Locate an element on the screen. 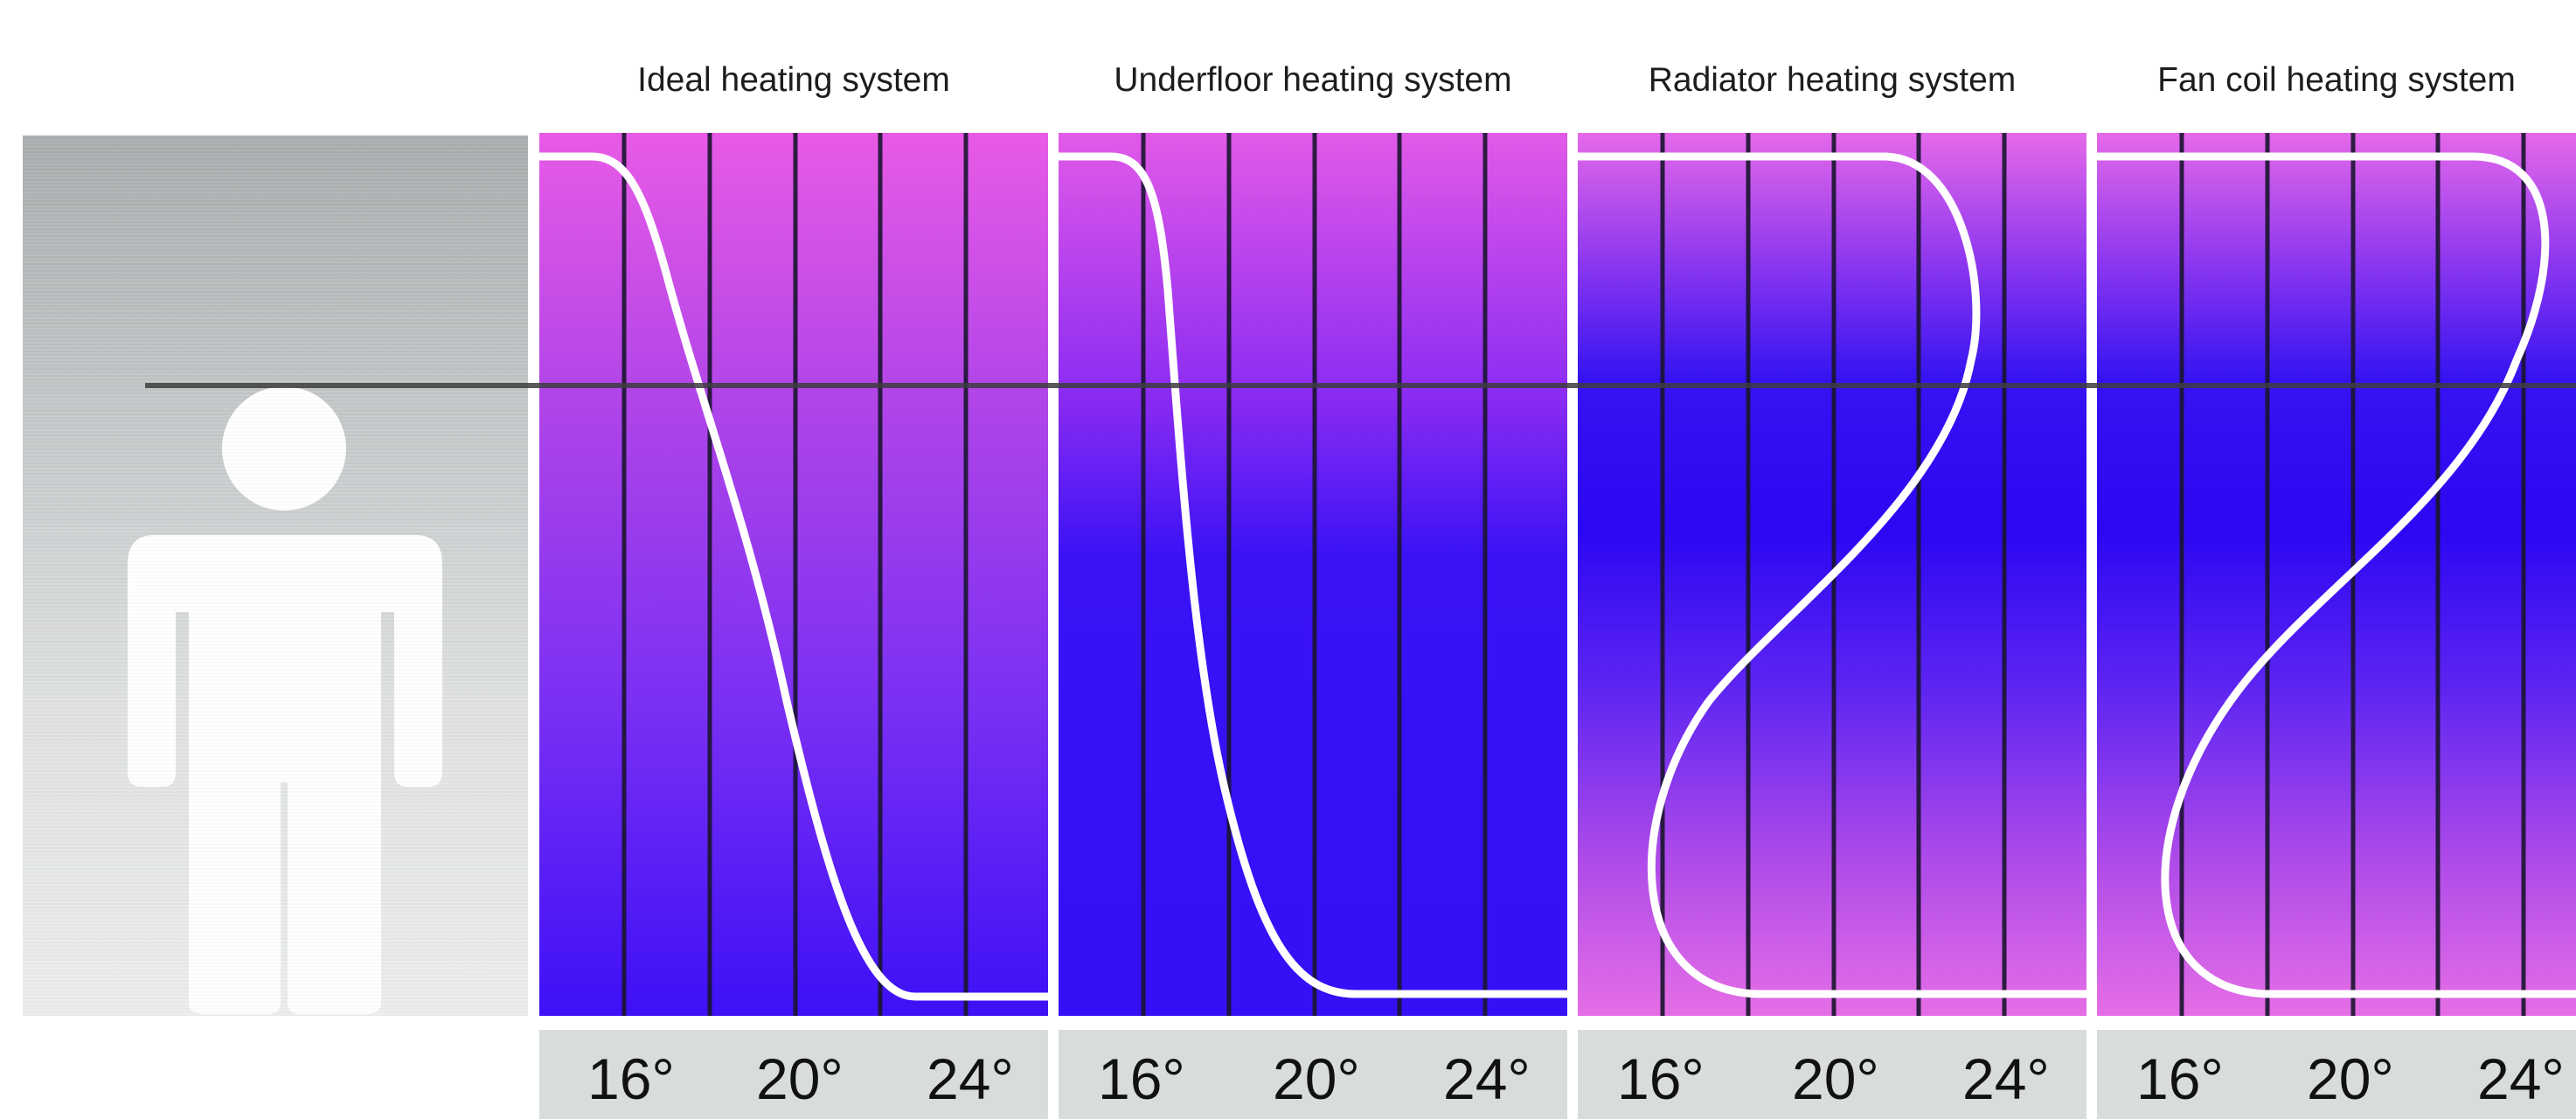 The width and height of the screenshot is (2576, 1119). temperature-curve-fancoil is located at coordinates (2336, 575).